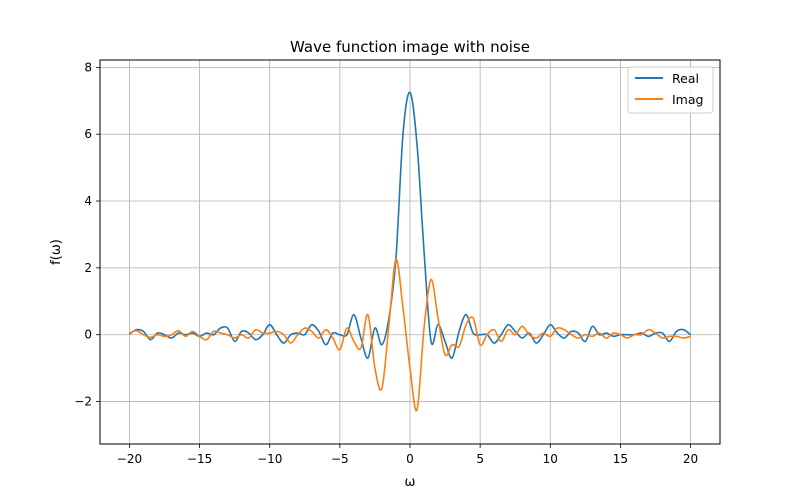  I want to click on legend: Real Imag, so click(670, 90).